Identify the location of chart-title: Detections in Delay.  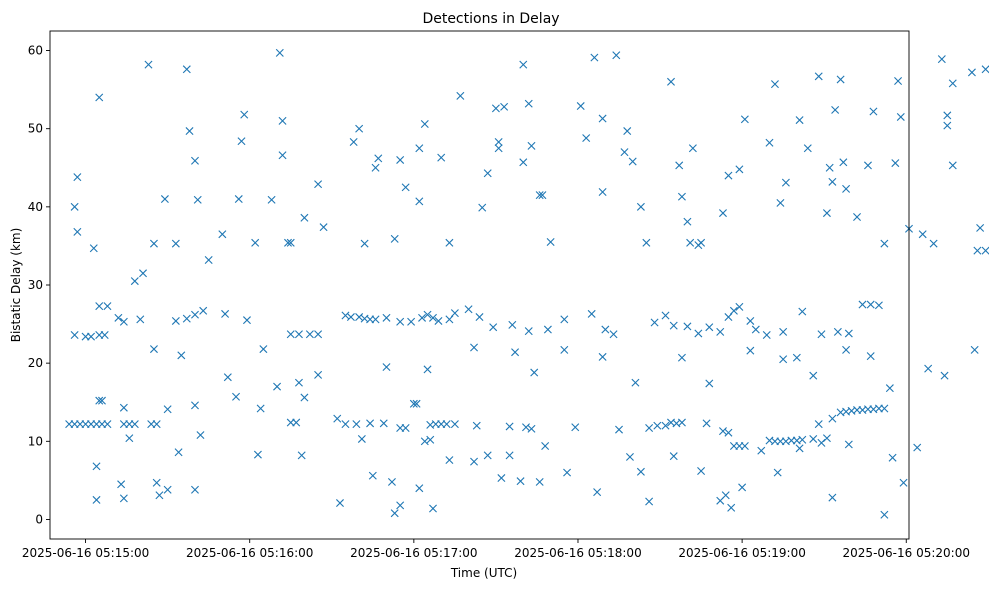
(490, 19).